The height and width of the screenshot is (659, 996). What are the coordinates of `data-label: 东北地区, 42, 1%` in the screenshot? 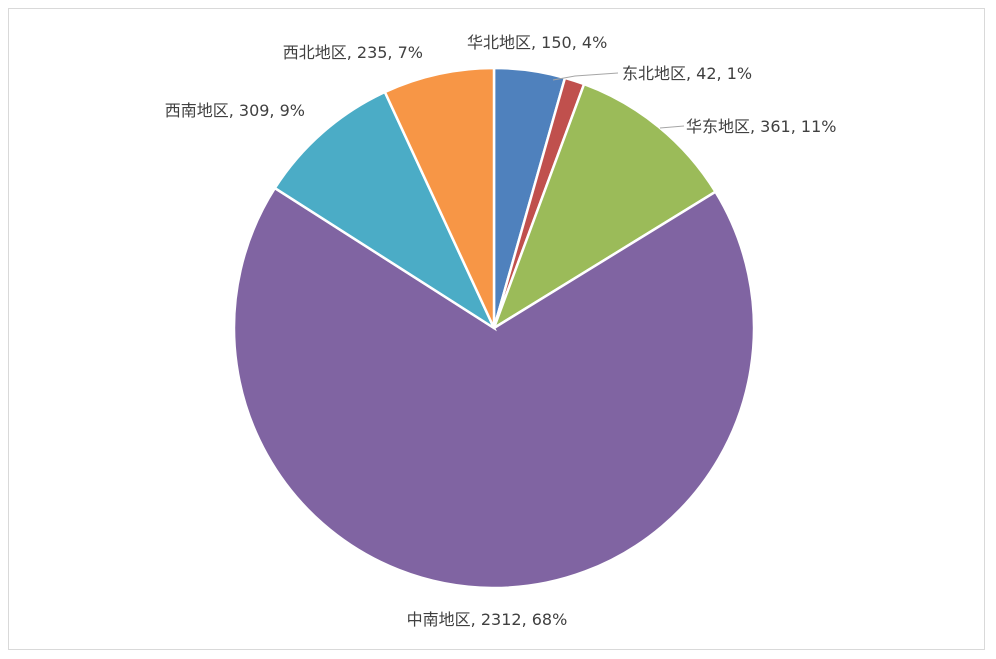 It's located at (687, 73).